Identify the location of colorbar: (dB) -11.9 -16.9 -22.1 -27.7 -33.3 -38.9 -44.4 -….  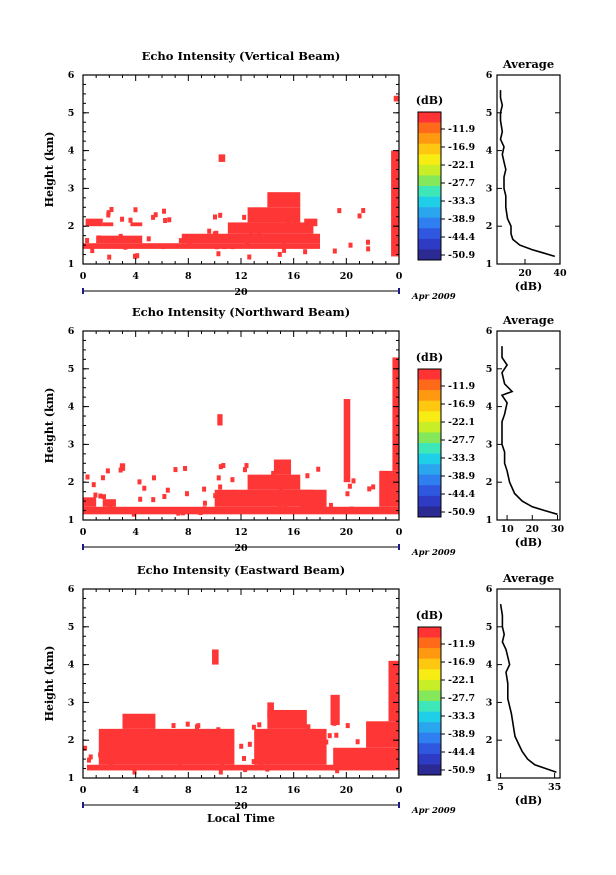
(446, 692).